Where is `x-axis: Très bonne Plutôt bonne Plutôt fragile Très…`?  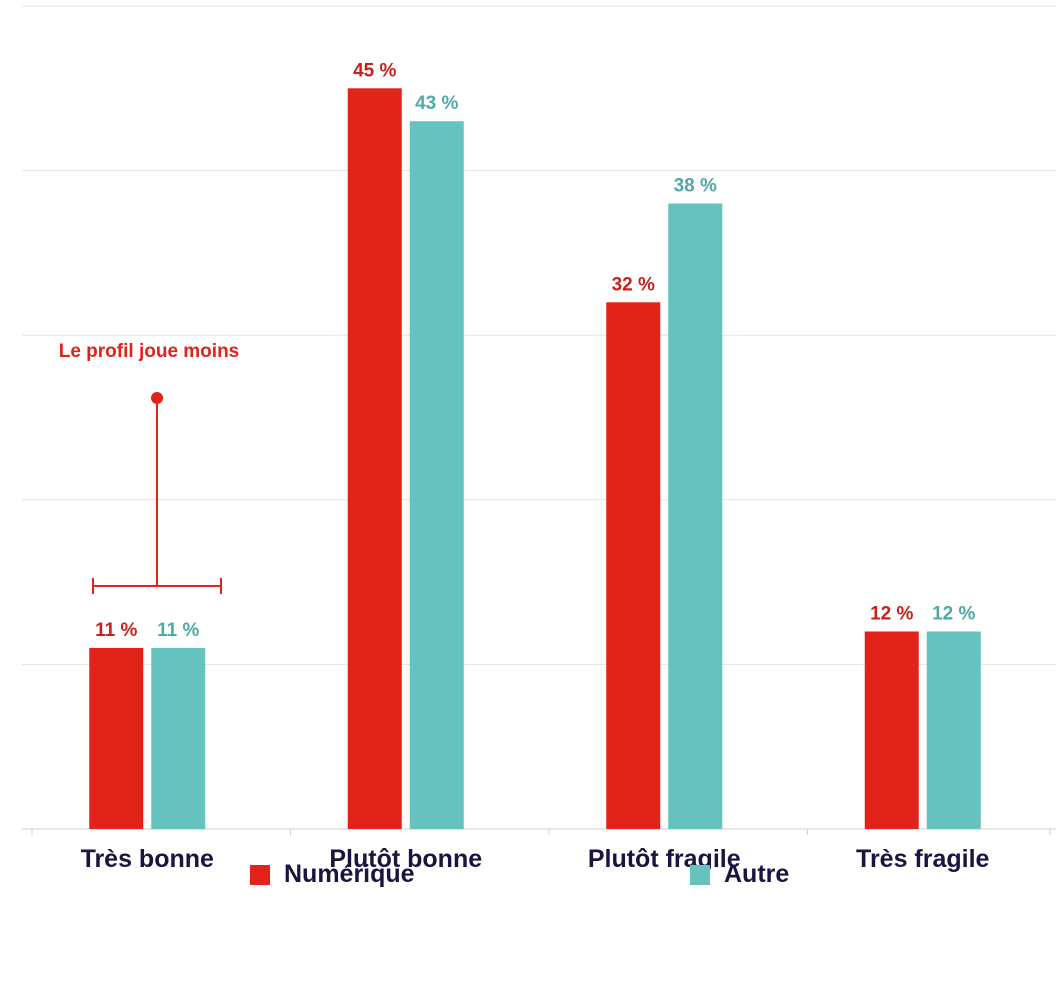
x-axis: Très bonne Plutôt bonne Plutôt fragile Très… is located at coordinates (541, 851).